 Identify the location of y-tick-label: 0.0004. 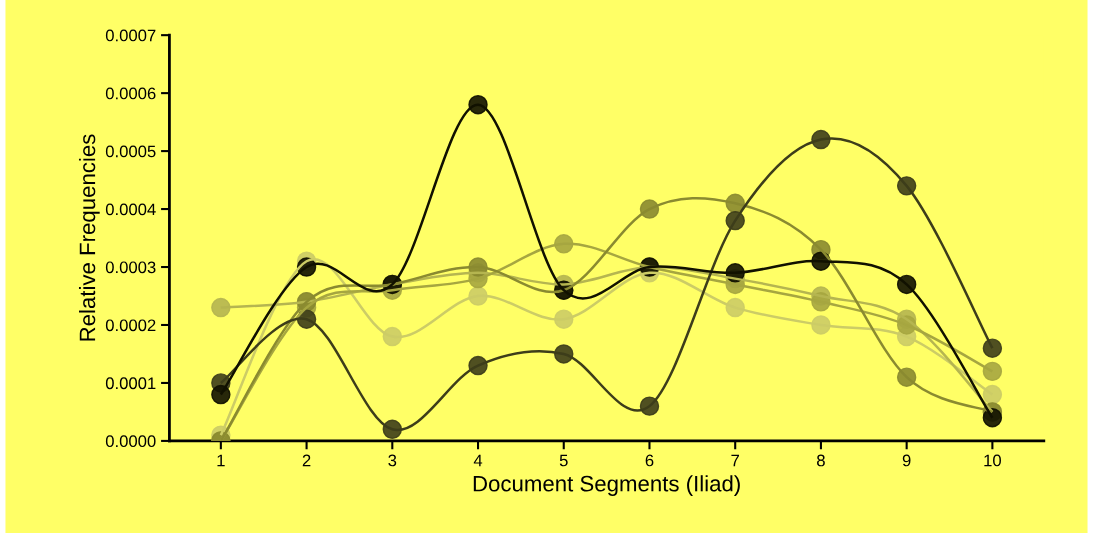
(130, 209).